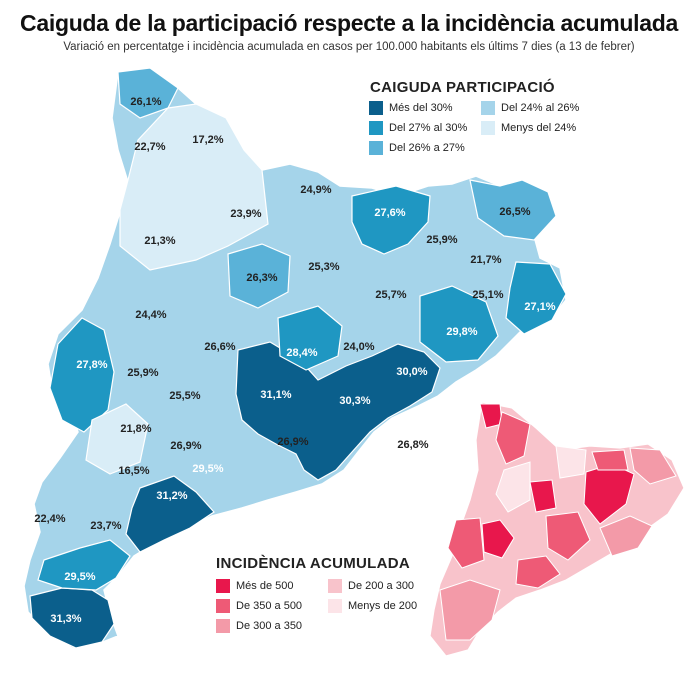 This screenshot has height=675, width=698. Describe the element at coordinates (413, 445) in the screenshot. I see `region-value-label: 26,8%` at that location.